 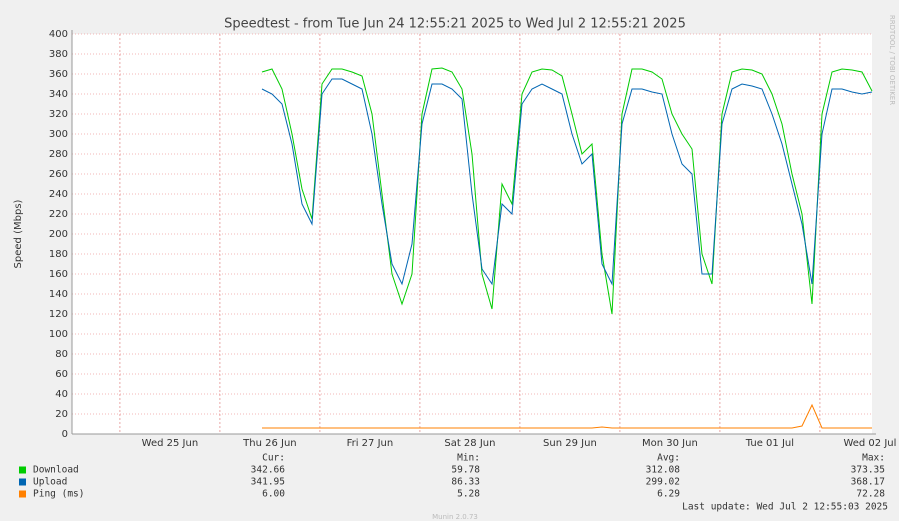 I want to click on y-tick-label: 220, so click(x=58, y=214).